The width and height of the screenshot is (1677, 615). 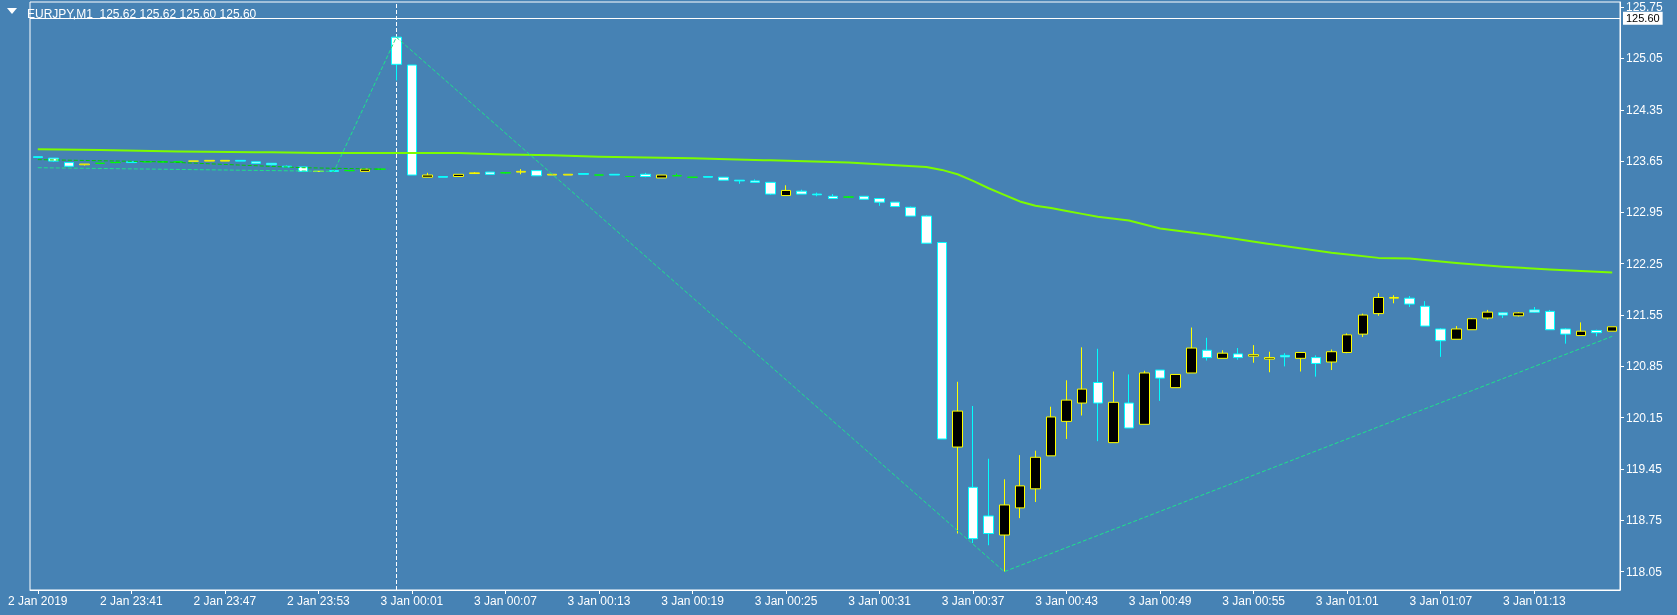 I want to click on y-tick-label: 124.35, so click(x=1645, y=109).